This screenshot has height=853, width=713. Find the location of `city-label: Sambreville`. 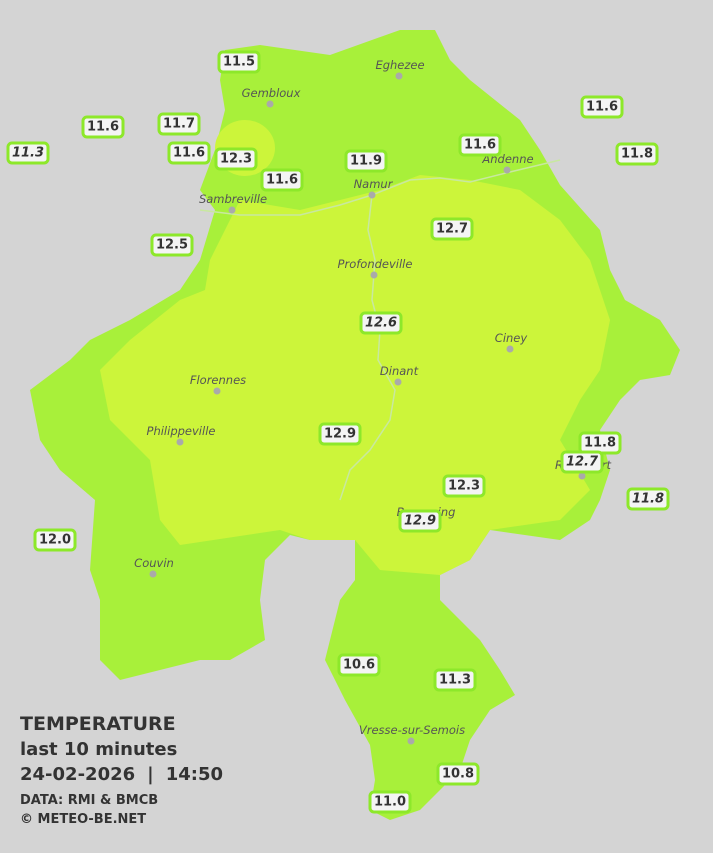

city-label: Sambreville is located at coordinates (233, 199).